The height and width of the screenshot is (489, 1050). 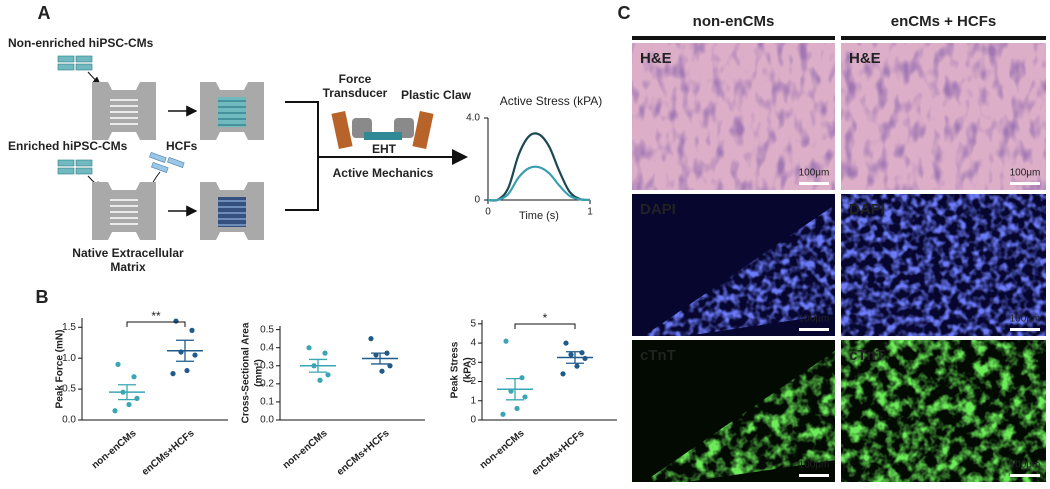 I want to click on y-tick-label: 1.5, so click(x=69, y=327).